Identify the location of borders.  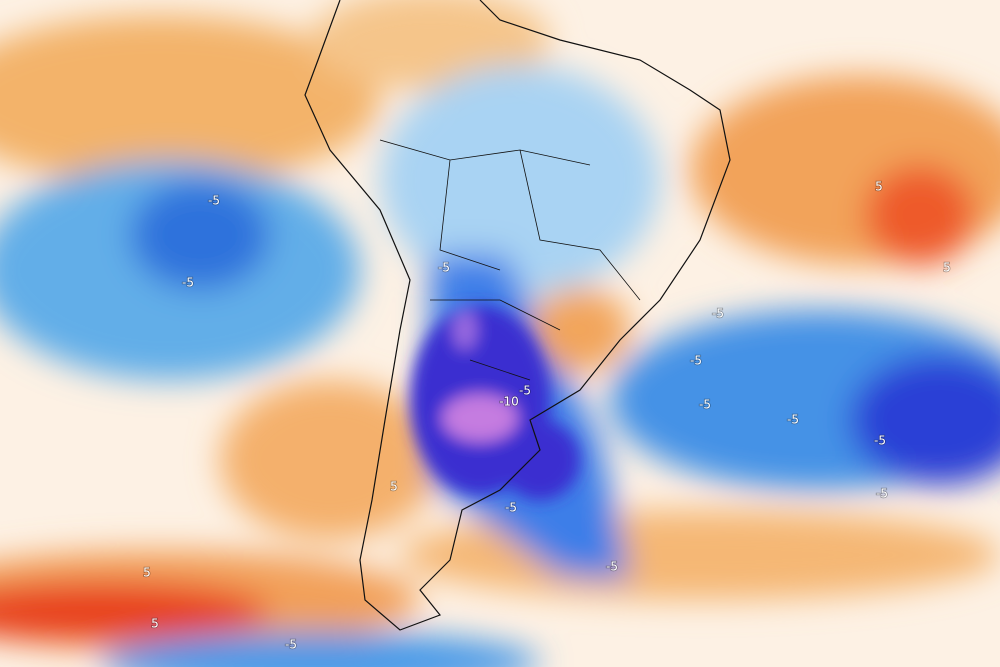
(510, 260).